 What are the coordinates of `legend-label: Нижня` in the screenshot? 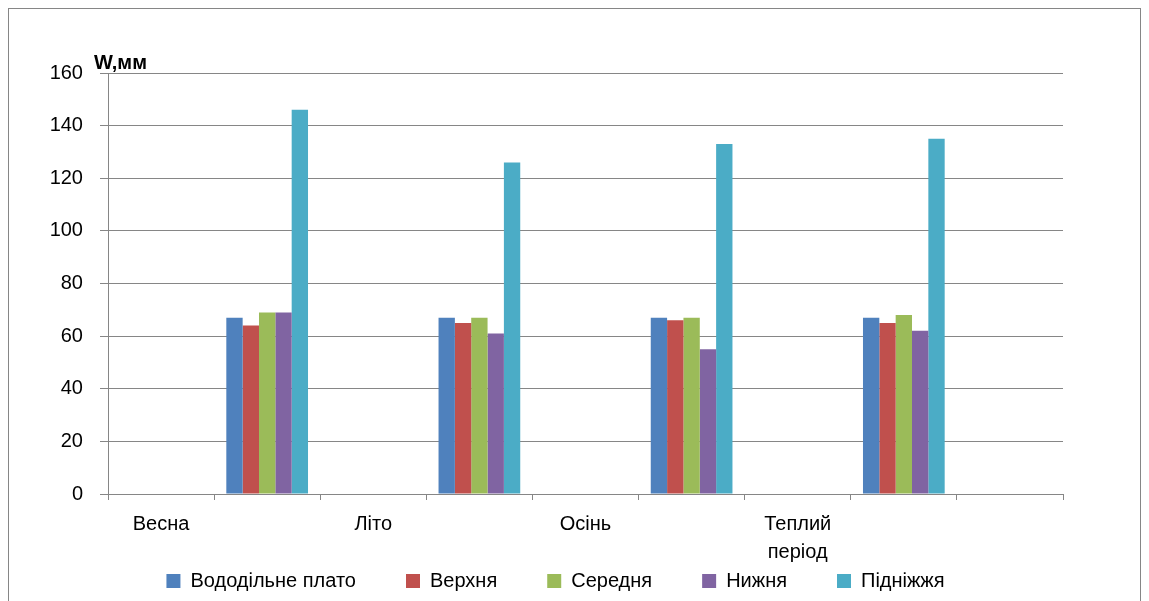 It's located at (757, 579).